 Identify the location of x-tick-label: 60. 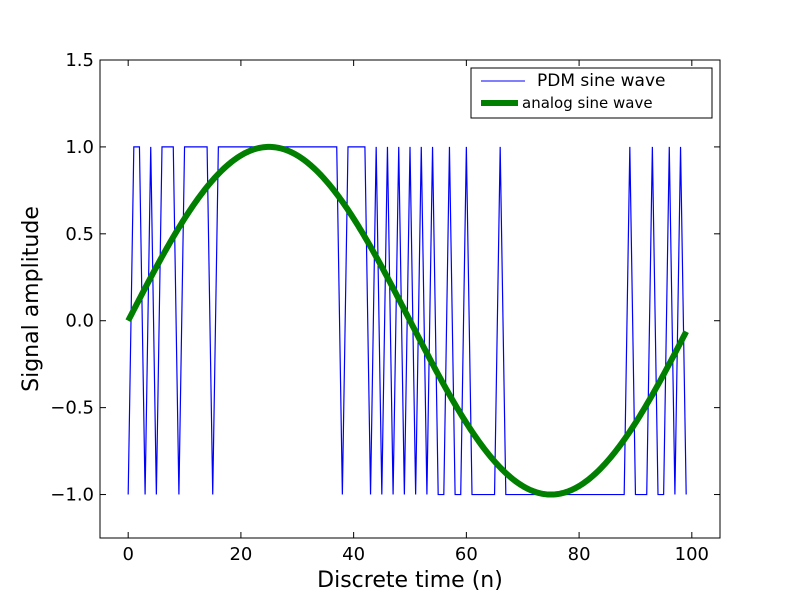
(466, 554).